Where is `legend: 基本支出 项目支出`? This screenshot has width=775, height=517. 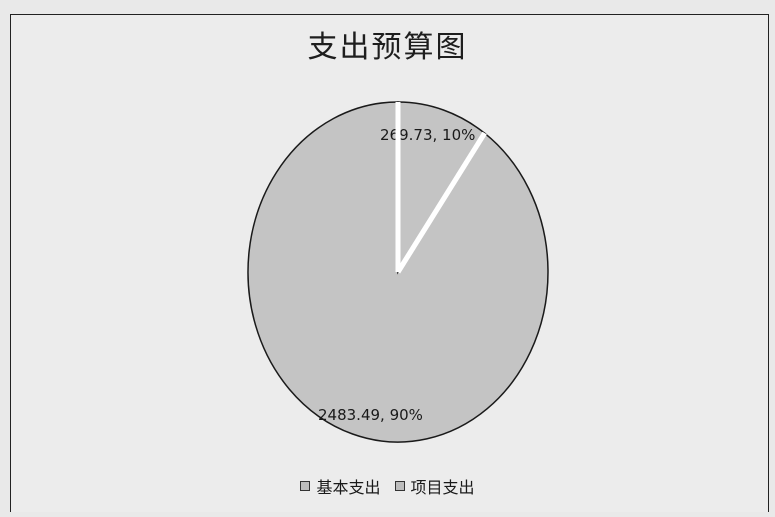
legend: 基本支出 项目支出 is located at coordinates (387, 486).